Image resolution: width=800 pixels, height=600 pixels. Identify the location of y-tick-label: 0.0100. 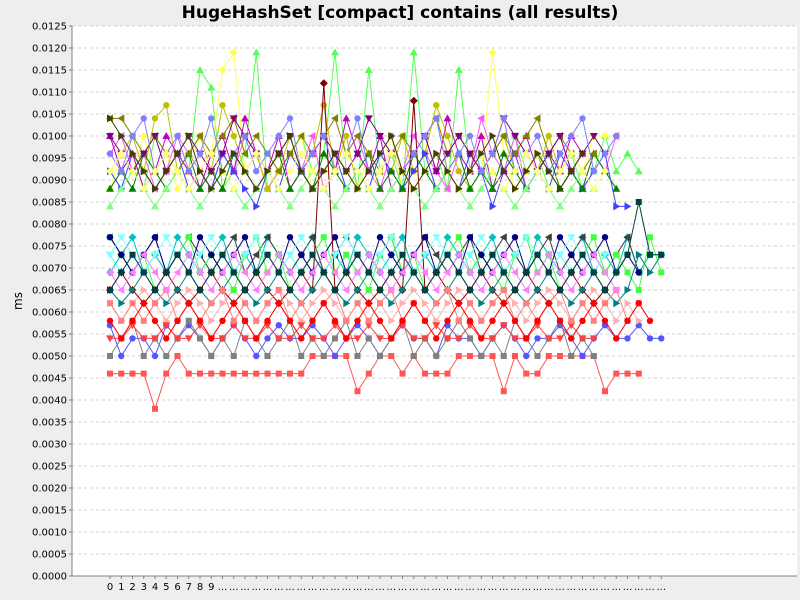
(49, 137).